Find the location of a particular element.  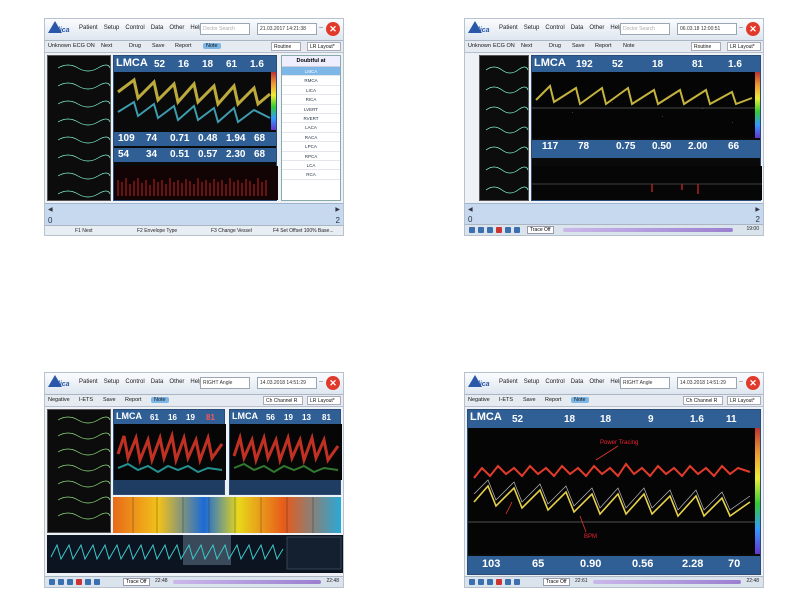

vessel-item: RACA is located at coordinates (311, 138).